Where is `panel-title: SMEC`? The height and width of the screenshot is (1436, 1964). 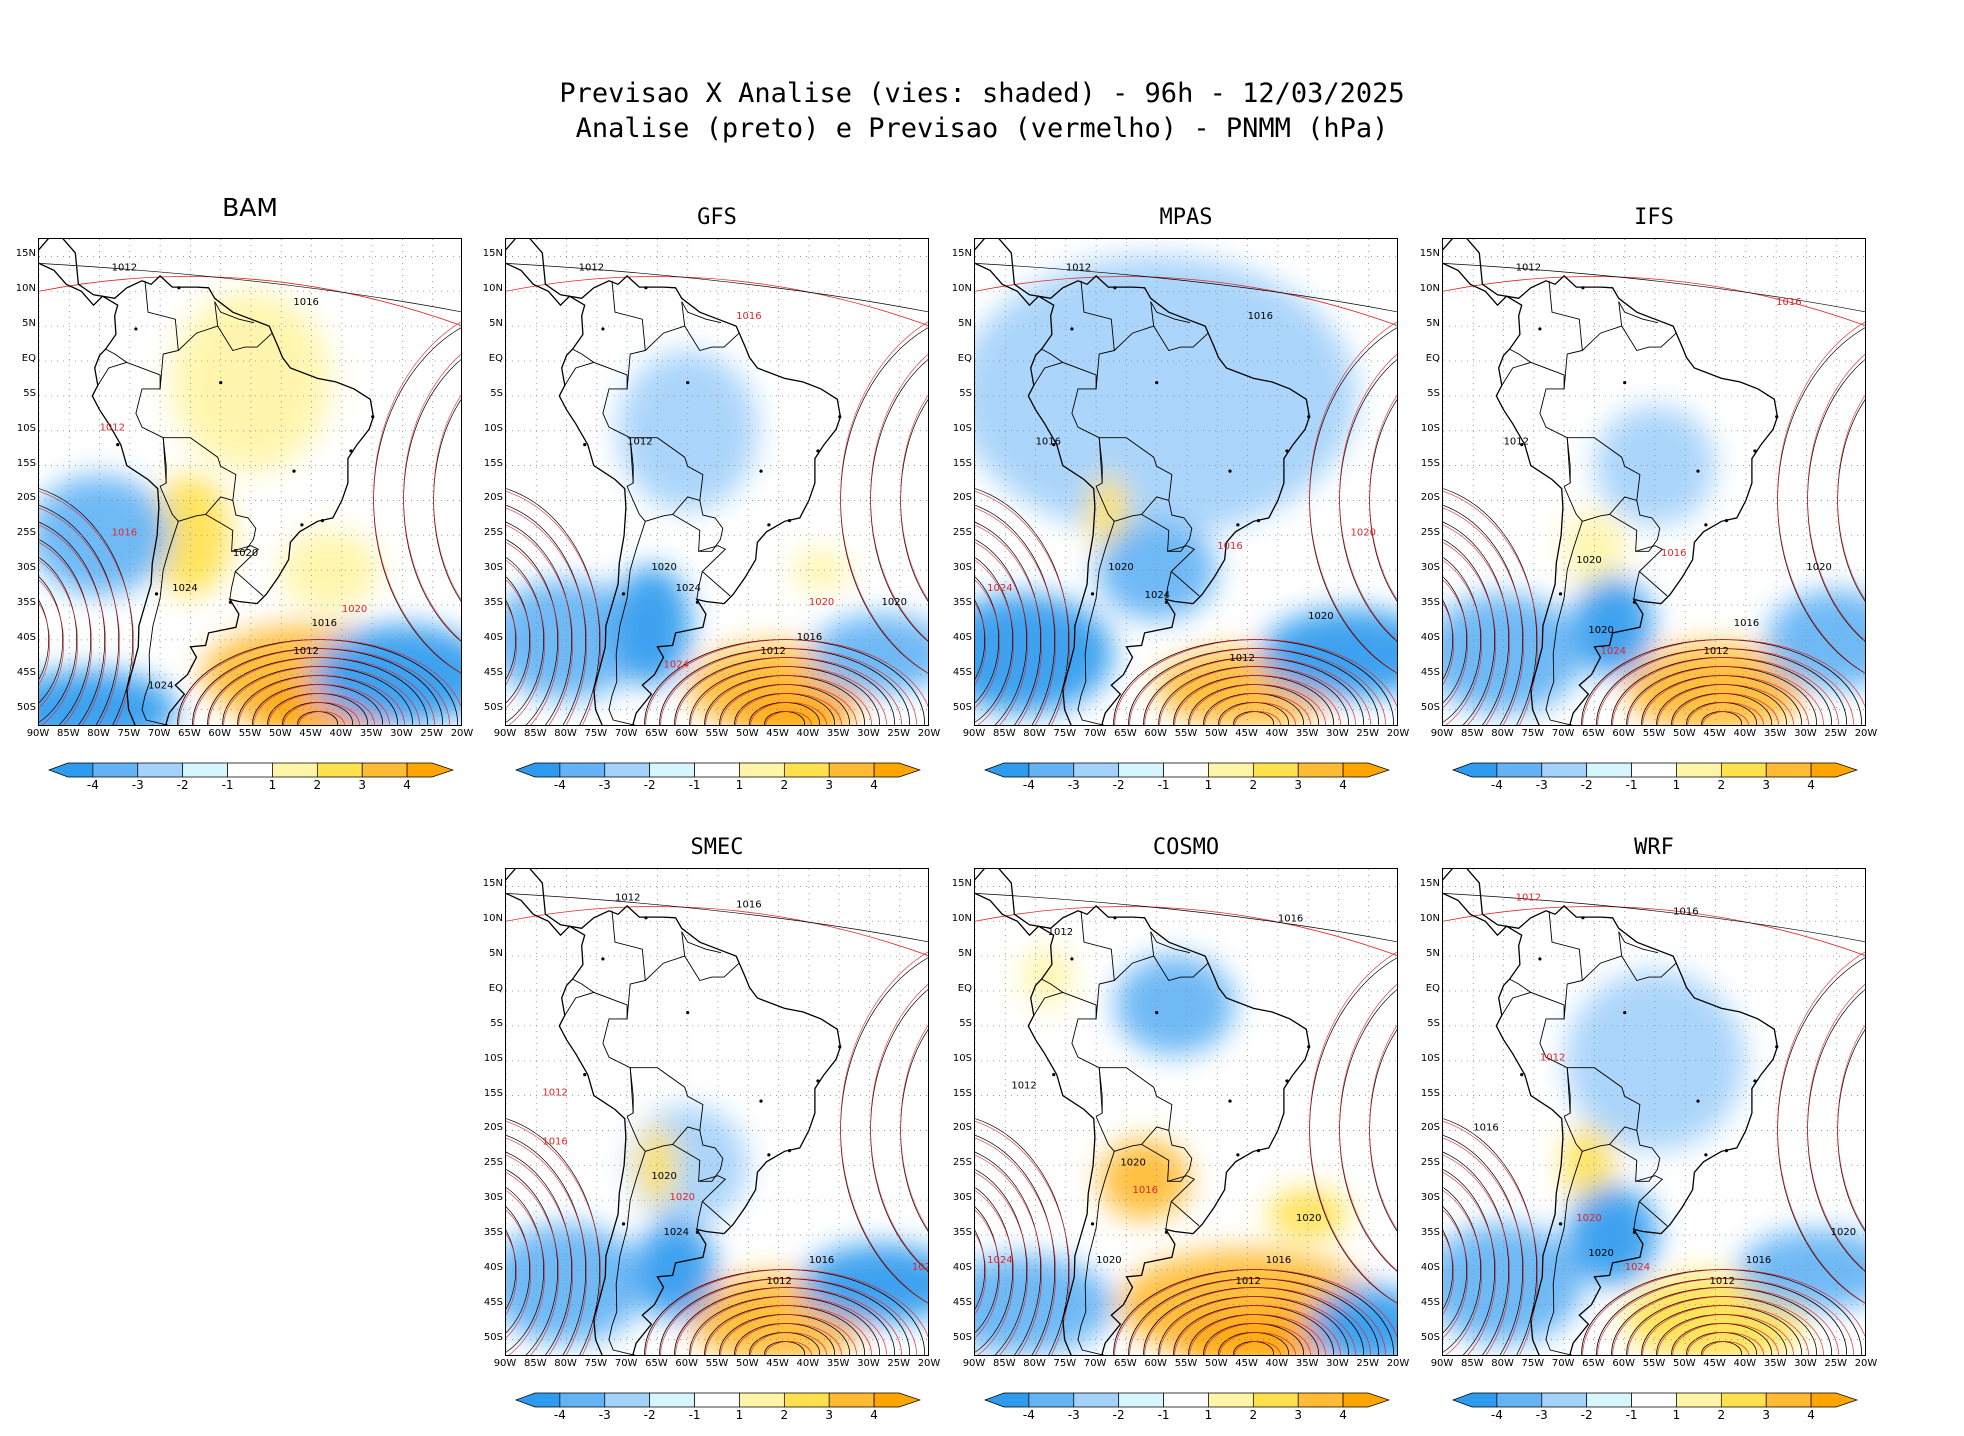
panel-title: SMEC is located at coordinates (717, 847).